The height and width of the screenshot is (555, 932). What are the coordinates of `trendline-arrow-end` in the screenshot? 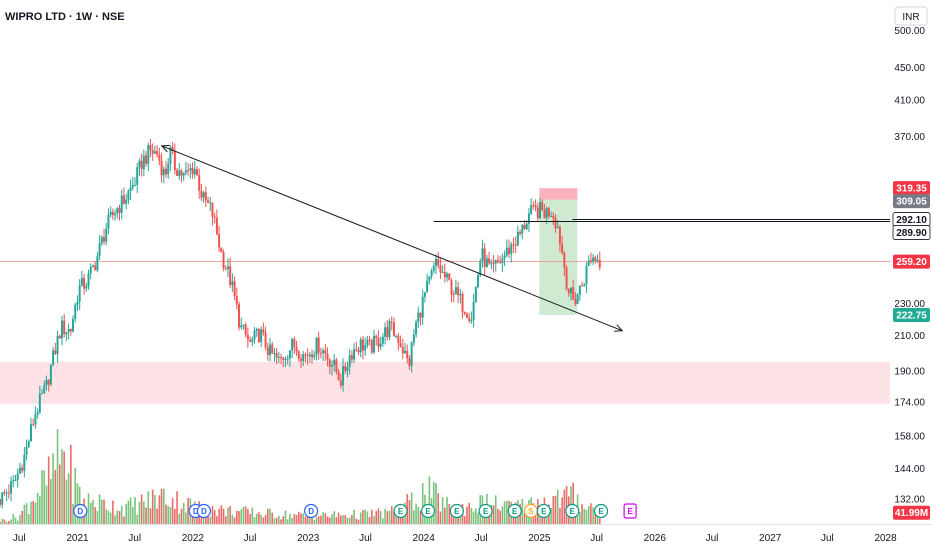 It's located at (619, 328).